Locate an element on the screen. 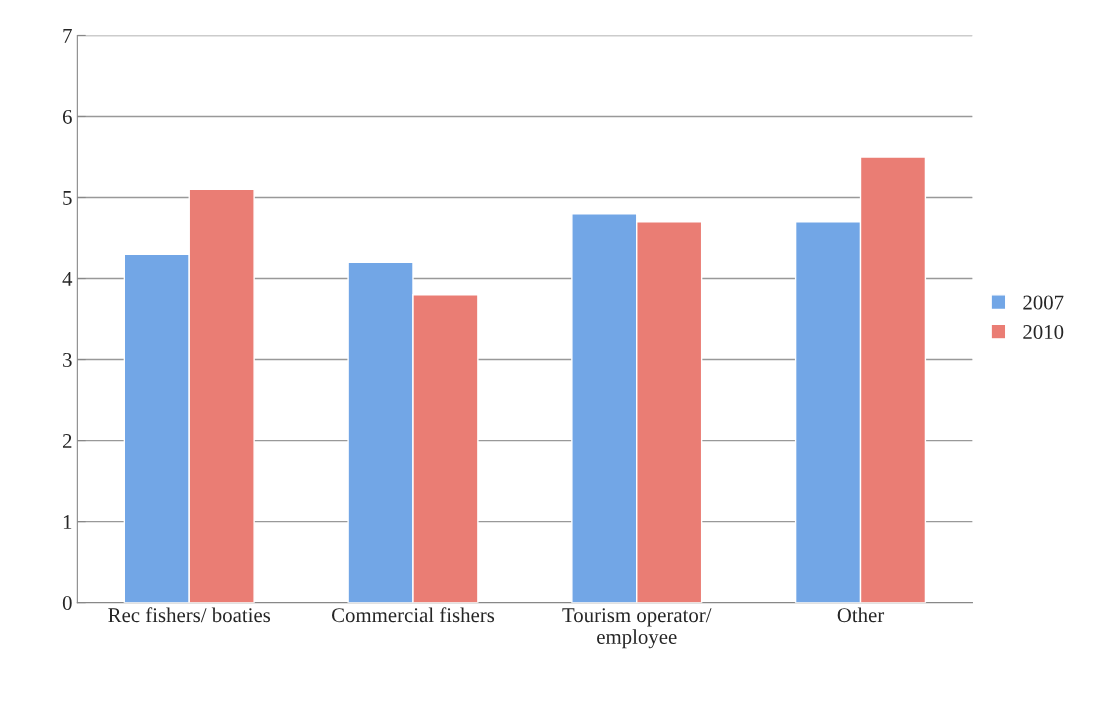  x-tick-label: Tourism operator/ employee is located at coordinates (637, 628).